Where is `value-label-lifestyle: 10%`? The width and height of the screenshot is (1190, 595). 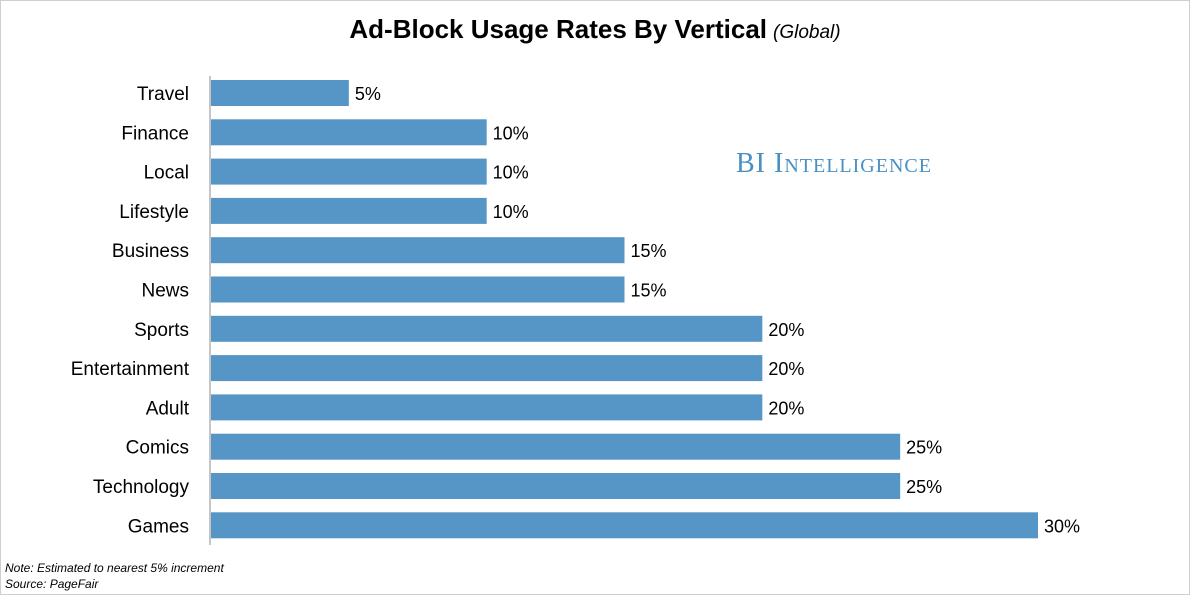 value-label-lifestyle: 10% is located at coordinates (511, 212).